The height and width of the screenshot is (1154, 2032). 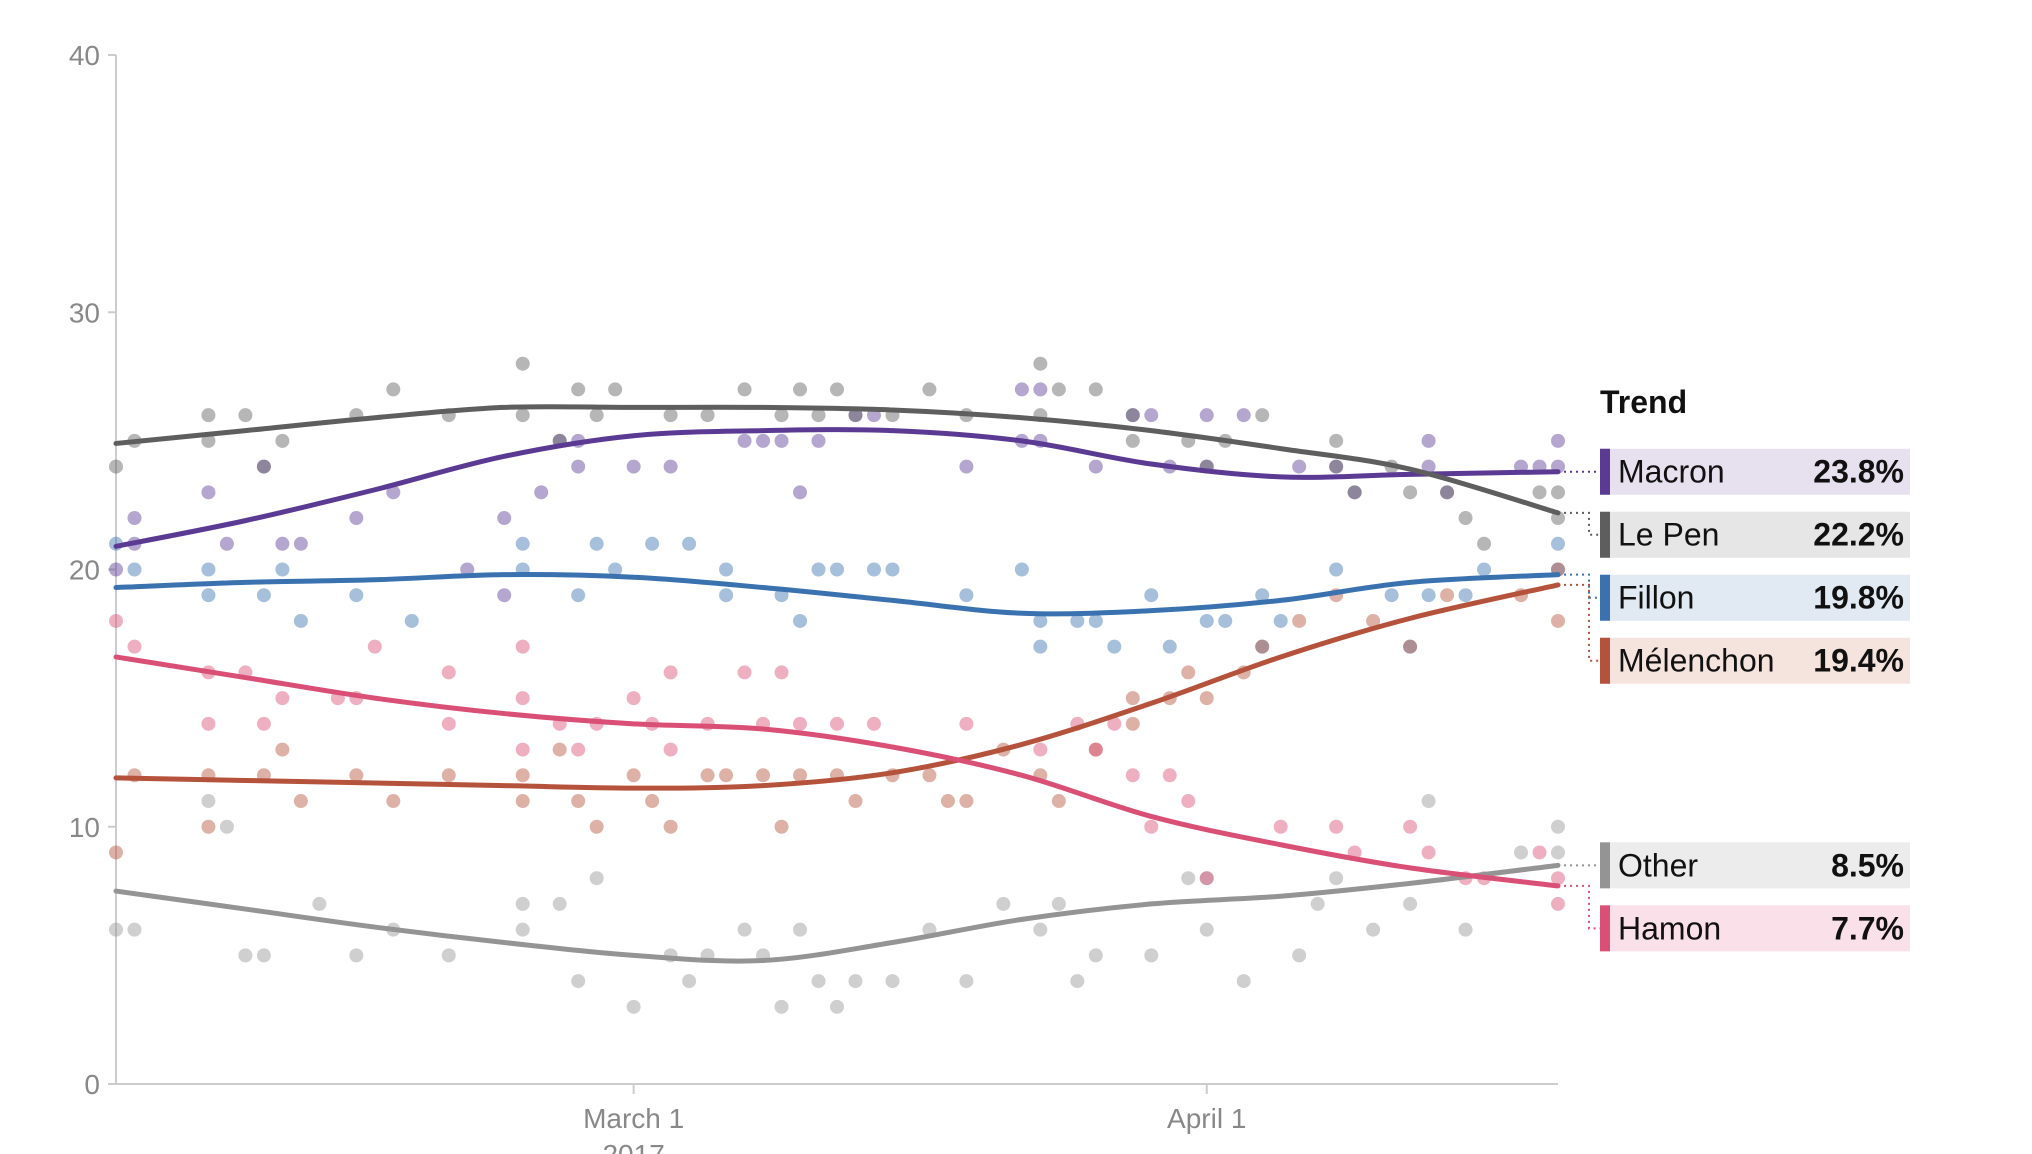 I want to click on x-tick-sublabel: 2017, so click(x=633, y=1146).